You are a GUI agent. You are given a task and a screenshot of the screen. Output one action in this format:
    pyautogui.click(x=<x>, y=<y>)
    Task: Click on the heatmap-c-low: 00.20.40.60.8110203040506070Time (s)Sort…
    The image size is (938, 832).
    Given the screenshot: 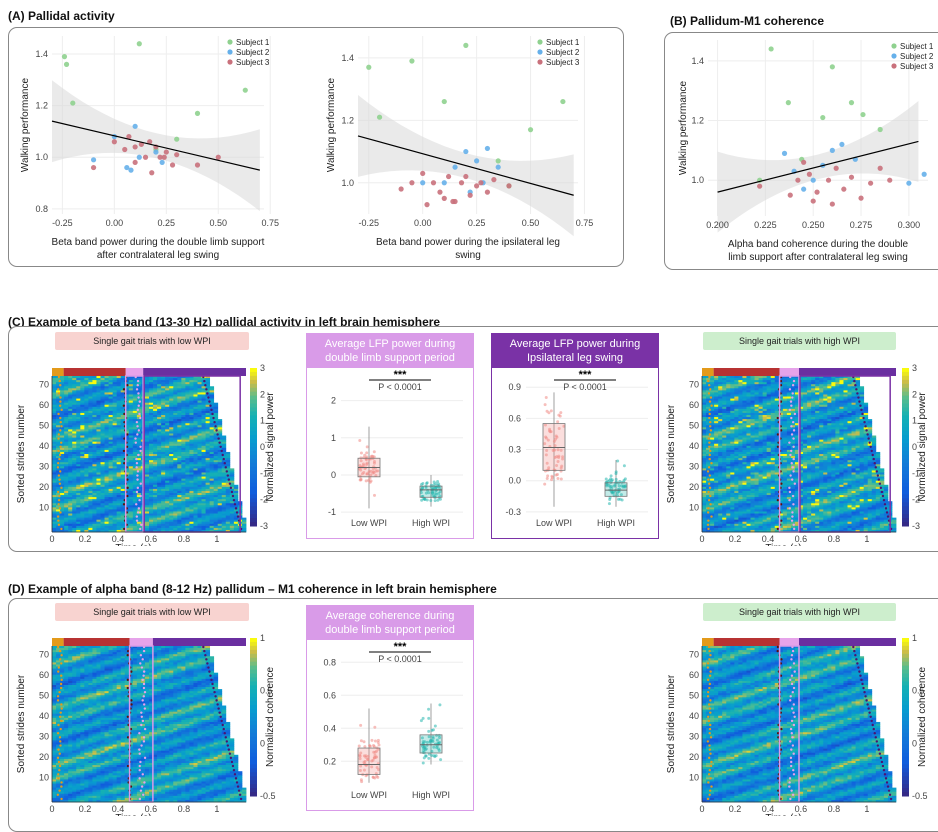 What is the action you would take?
    pyautogui.click(x=149, y=450)
    